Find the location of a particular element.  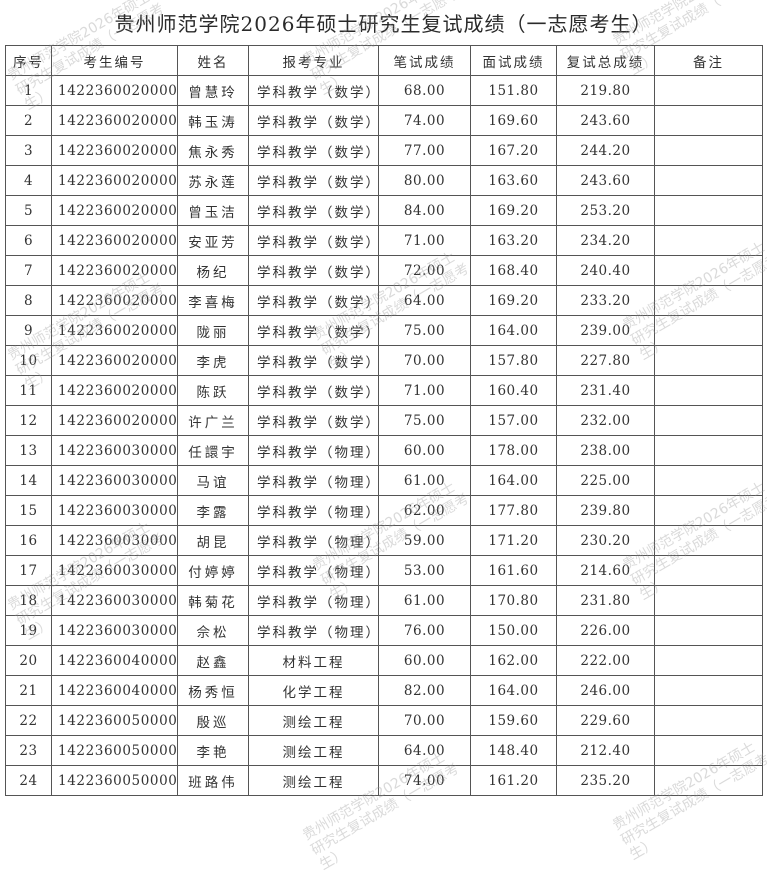

total-score: 244.20 is located at coordinates (605, 150).